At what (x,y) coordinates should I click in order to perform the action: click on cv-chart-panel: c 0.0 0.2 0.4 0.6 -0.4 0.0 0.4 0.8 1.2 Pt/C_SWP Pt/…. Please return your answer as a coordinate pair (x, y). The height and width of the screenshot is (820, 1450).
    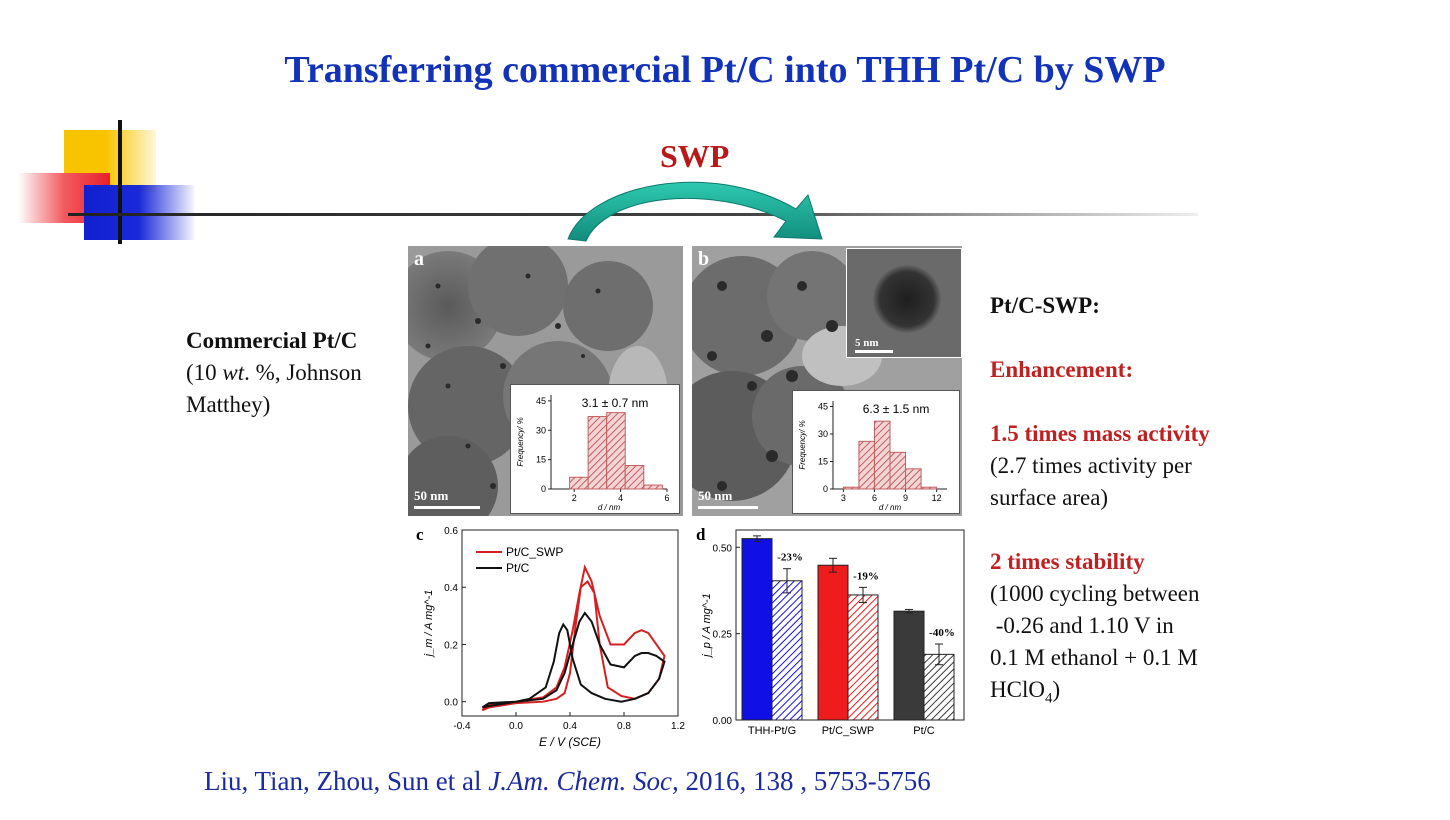
    Looking at the image, I should click on (549, 636).